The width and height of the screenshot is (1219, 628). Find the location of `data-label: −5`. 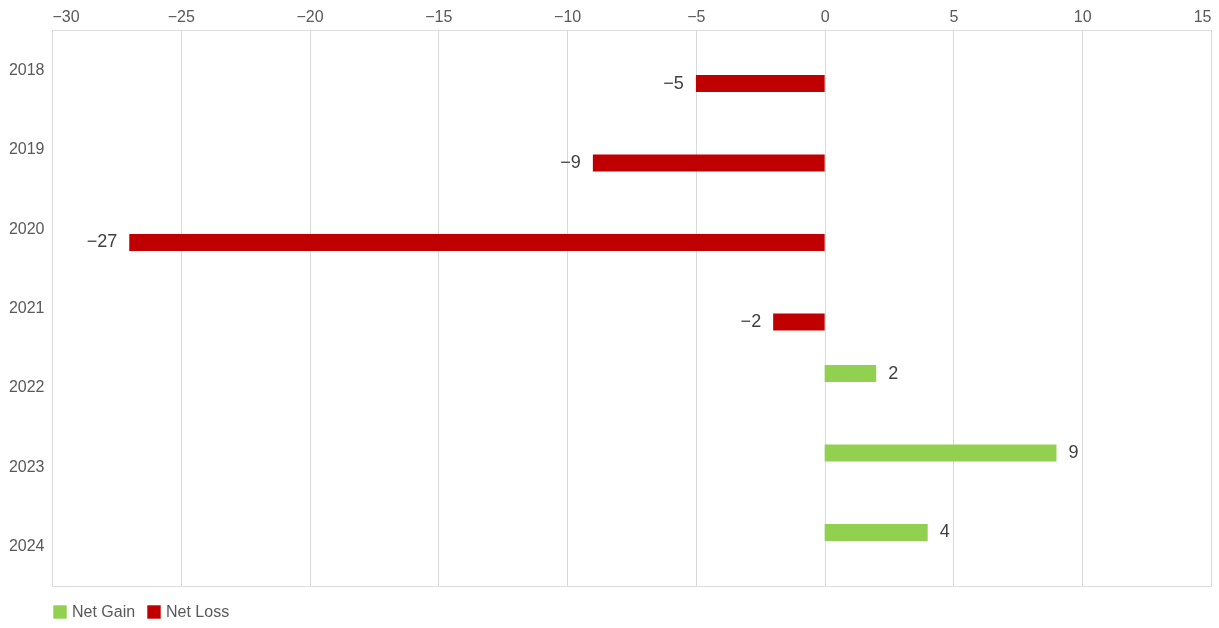

data-label: −5 is located at coordinates (673, 82).